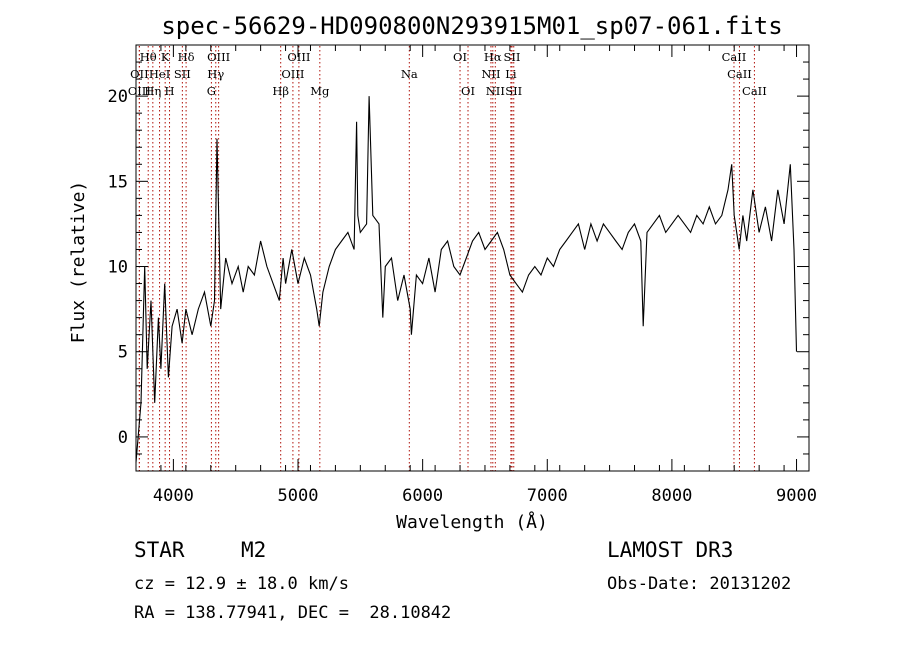 The image size is (900, 649). Describe the element at coordinates (148, 57) in the screenshot. I see `line-marker-label: Hθ` at that location.